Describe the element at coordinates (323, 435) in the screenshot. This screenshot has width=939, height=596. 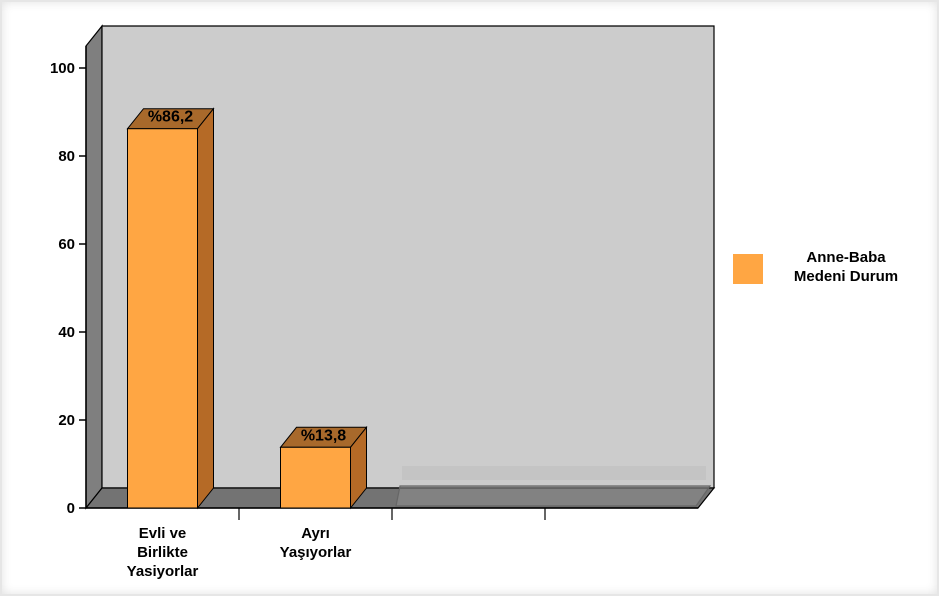
I see `bar-data-label: %13,8` at that location.